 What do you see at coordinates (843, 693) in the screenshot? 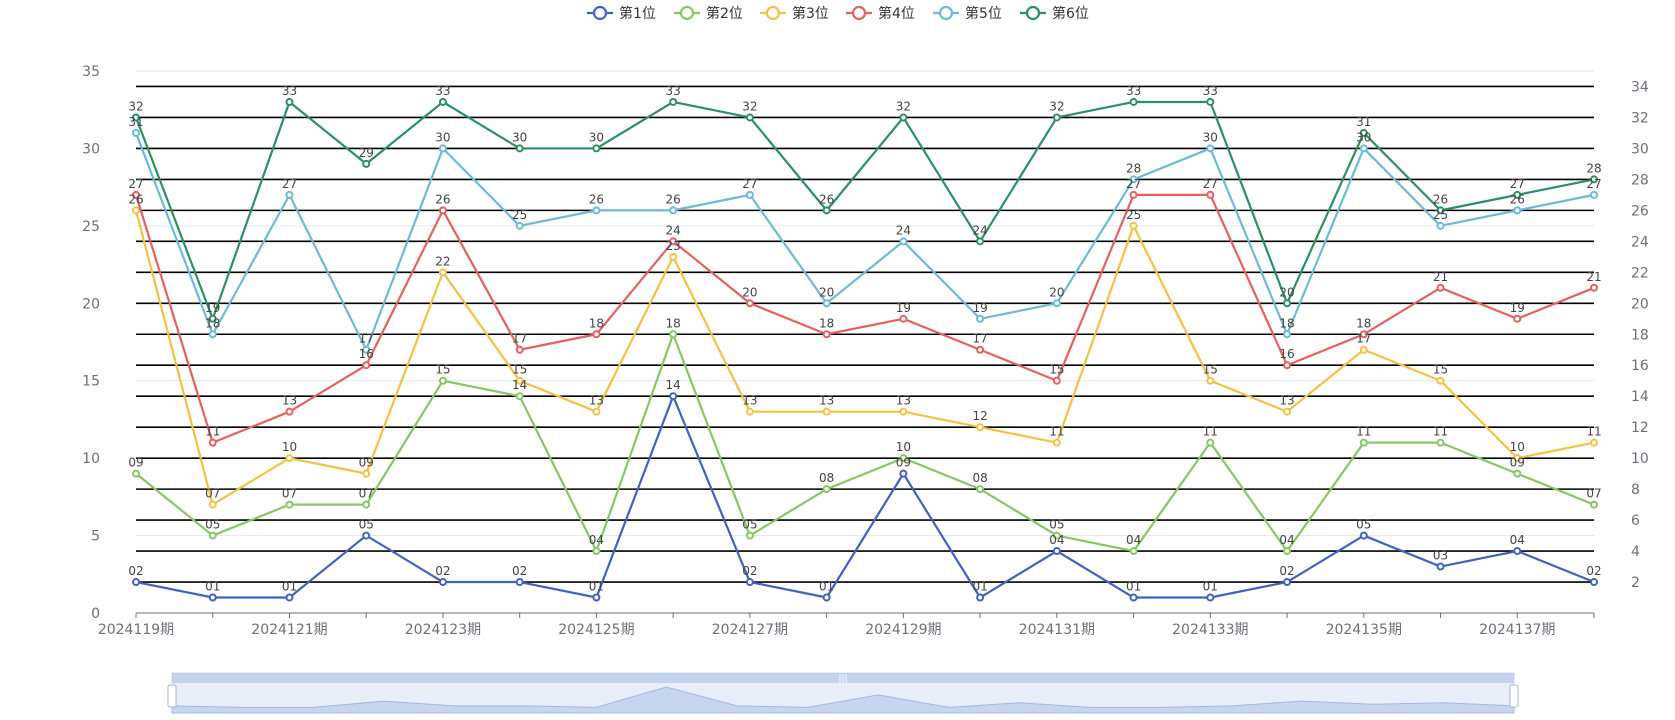
I see `datazoom-slider: |||` at bounding box center [843, 693].